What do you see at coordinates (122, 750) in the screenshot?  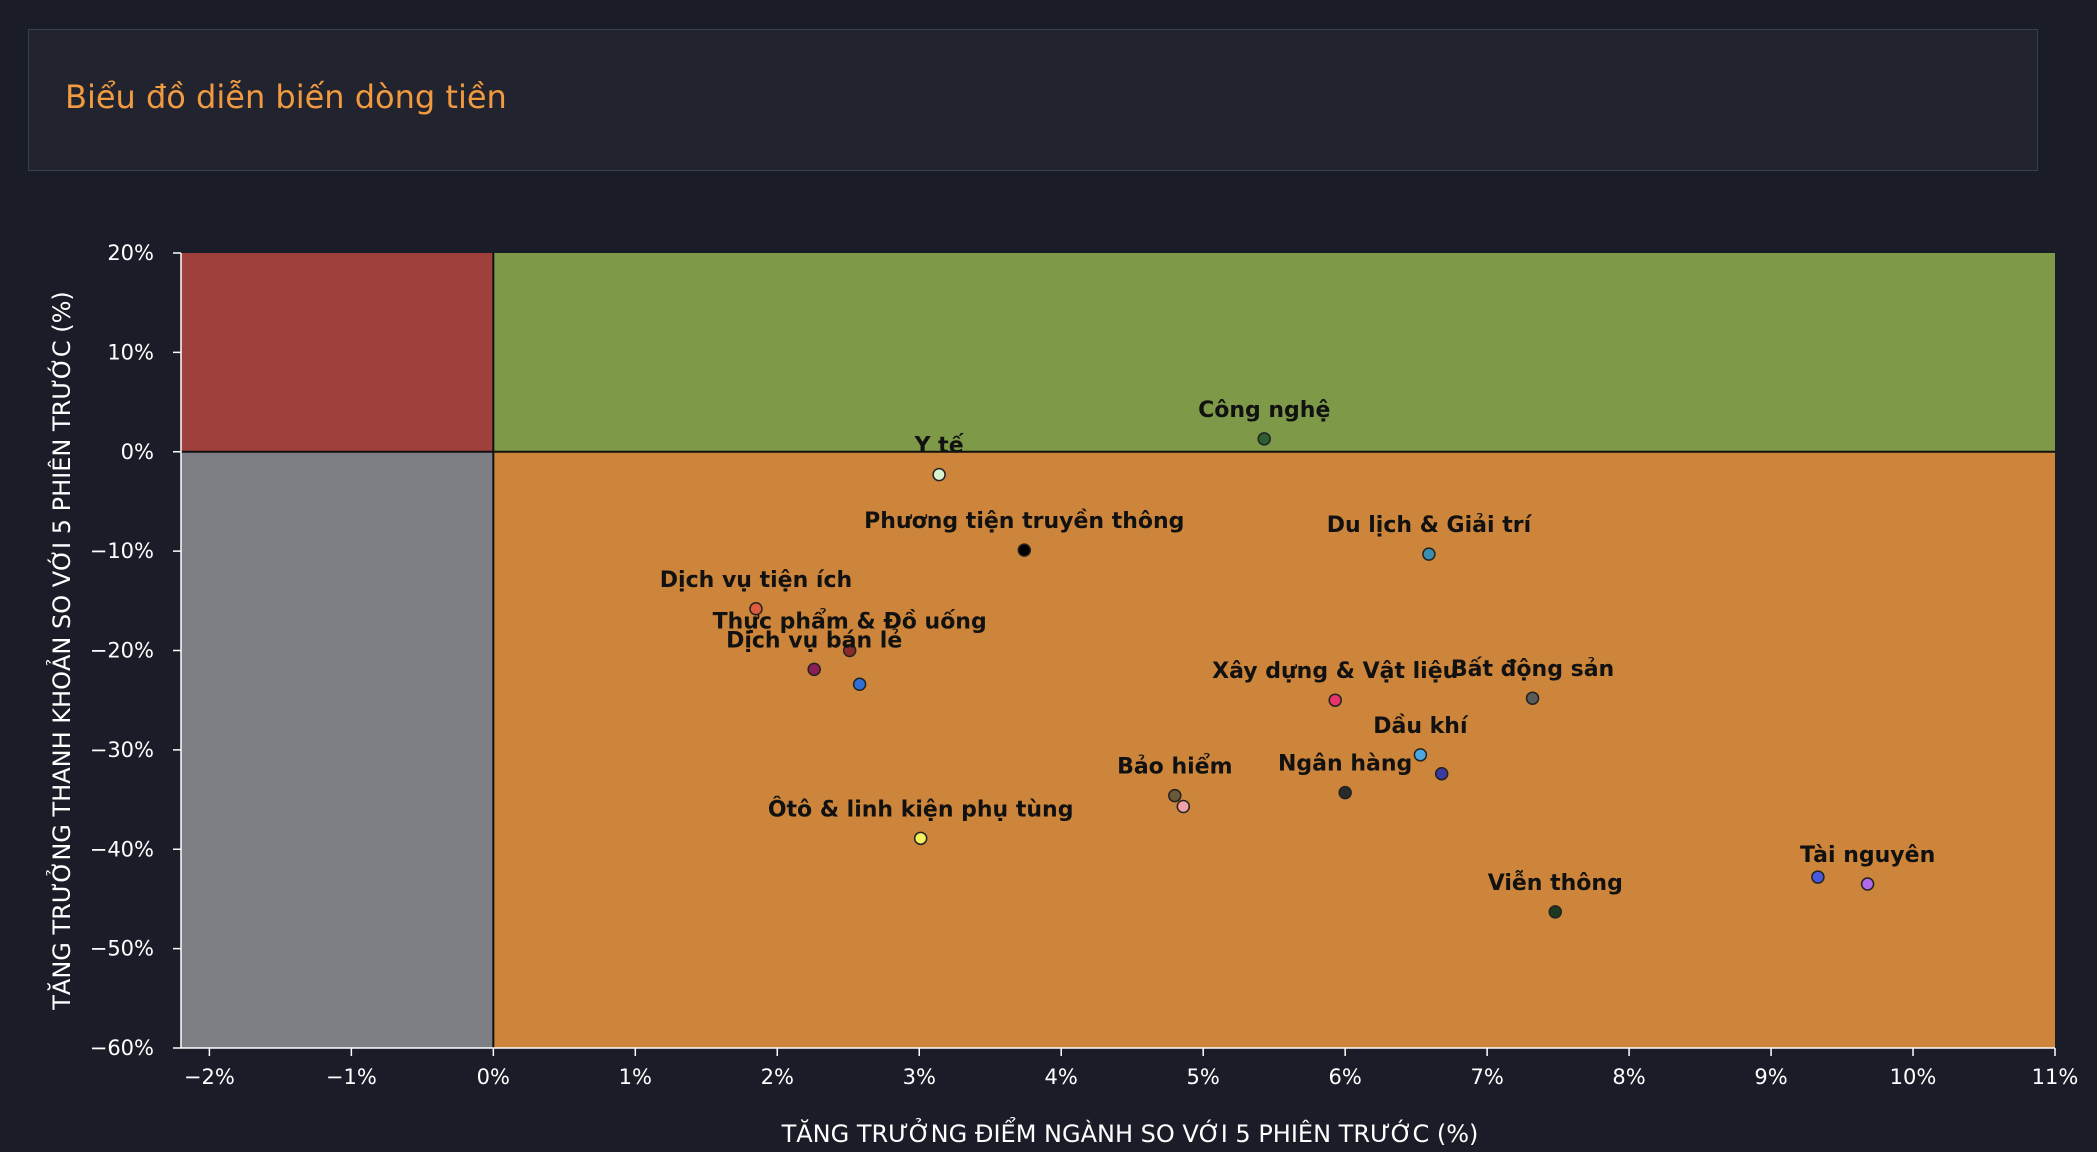 I see `y-tick-label: −30%` at bounding box center [122, 750].